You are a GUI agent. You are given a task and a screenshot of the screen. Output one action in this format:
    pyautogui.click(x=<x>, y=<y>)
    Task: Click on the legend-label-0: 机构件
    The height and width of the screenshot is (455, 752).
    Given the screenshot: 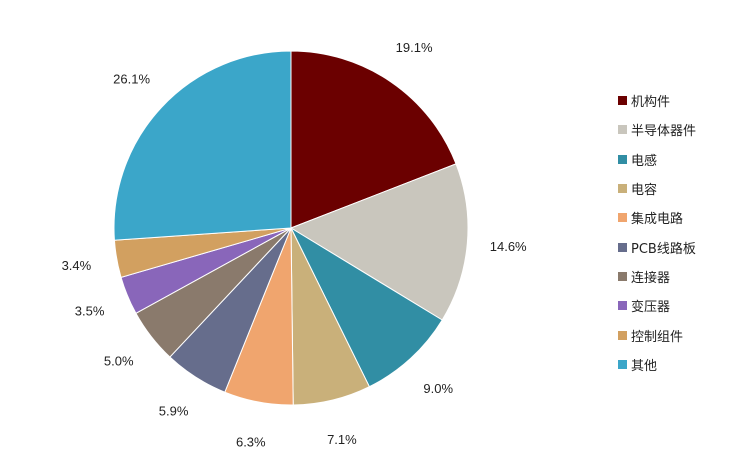 What is the action you would take?
    pyautogui.click(x=651, y=103)
    